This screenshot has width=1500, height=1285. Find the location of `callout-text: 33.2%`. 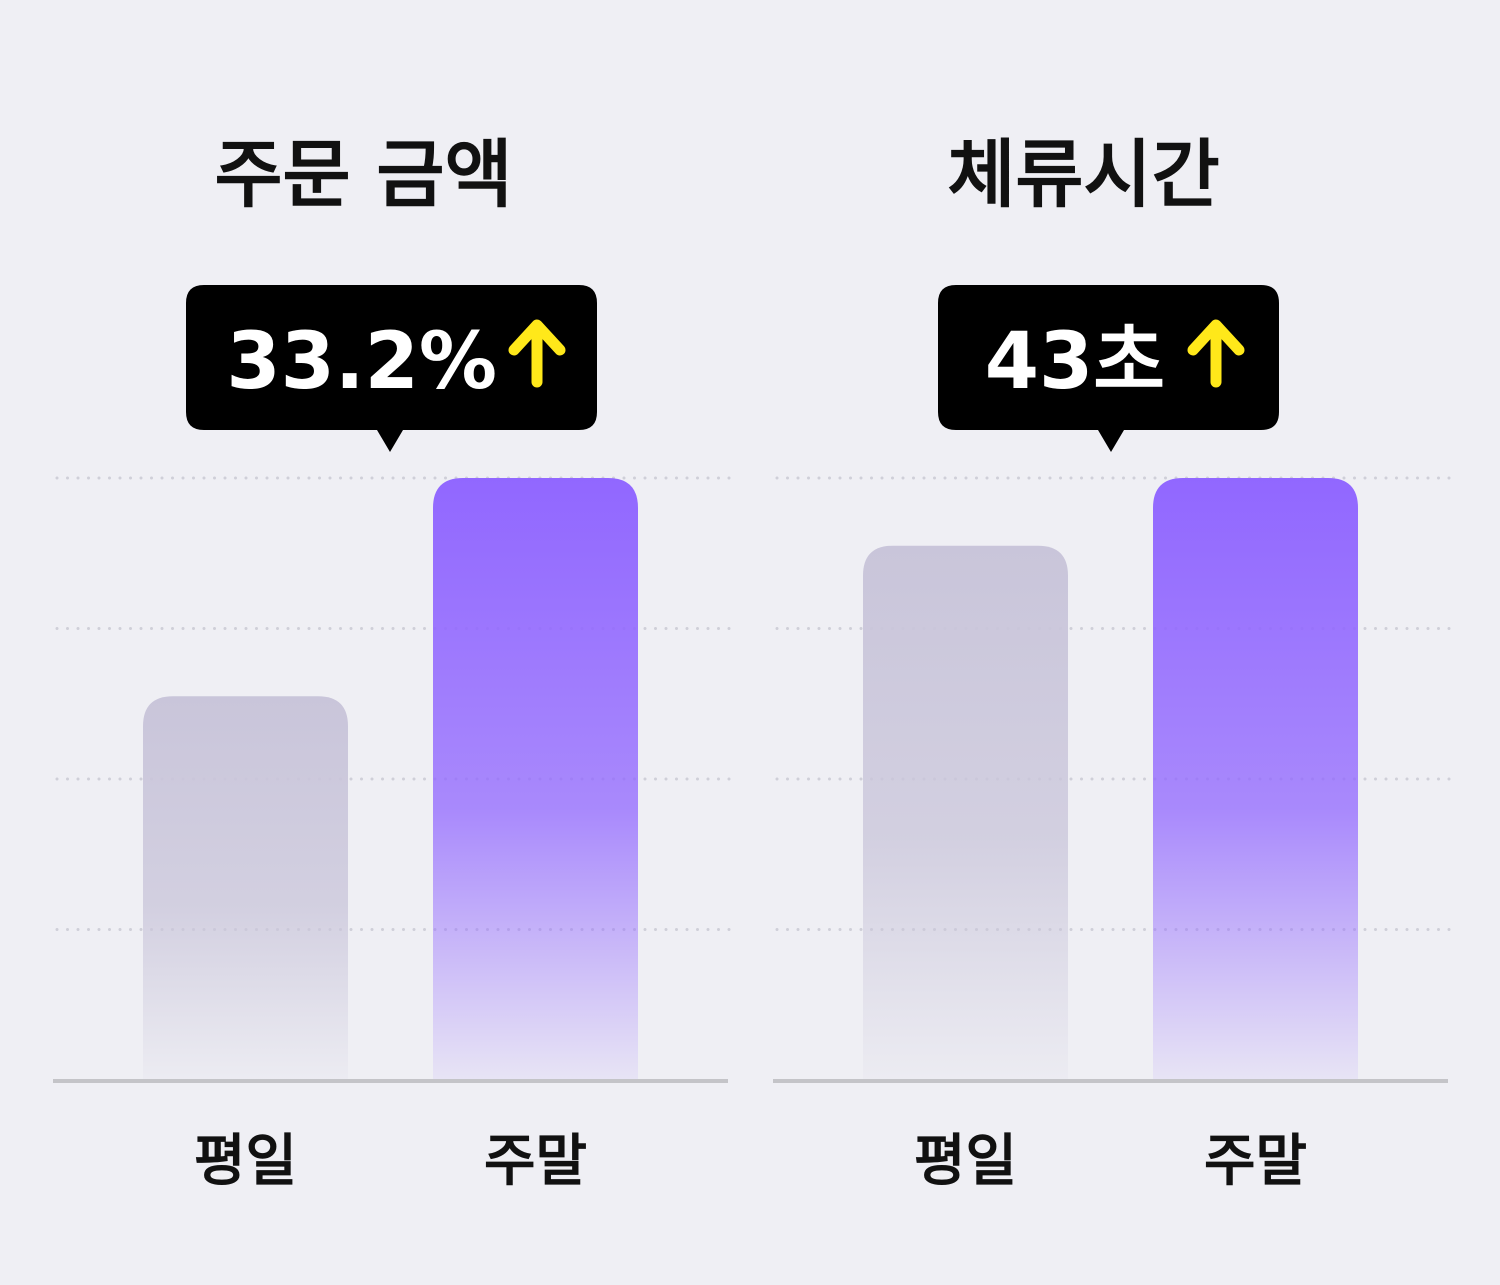

callout-text: 33.2% is located at coordinates (361, 362).